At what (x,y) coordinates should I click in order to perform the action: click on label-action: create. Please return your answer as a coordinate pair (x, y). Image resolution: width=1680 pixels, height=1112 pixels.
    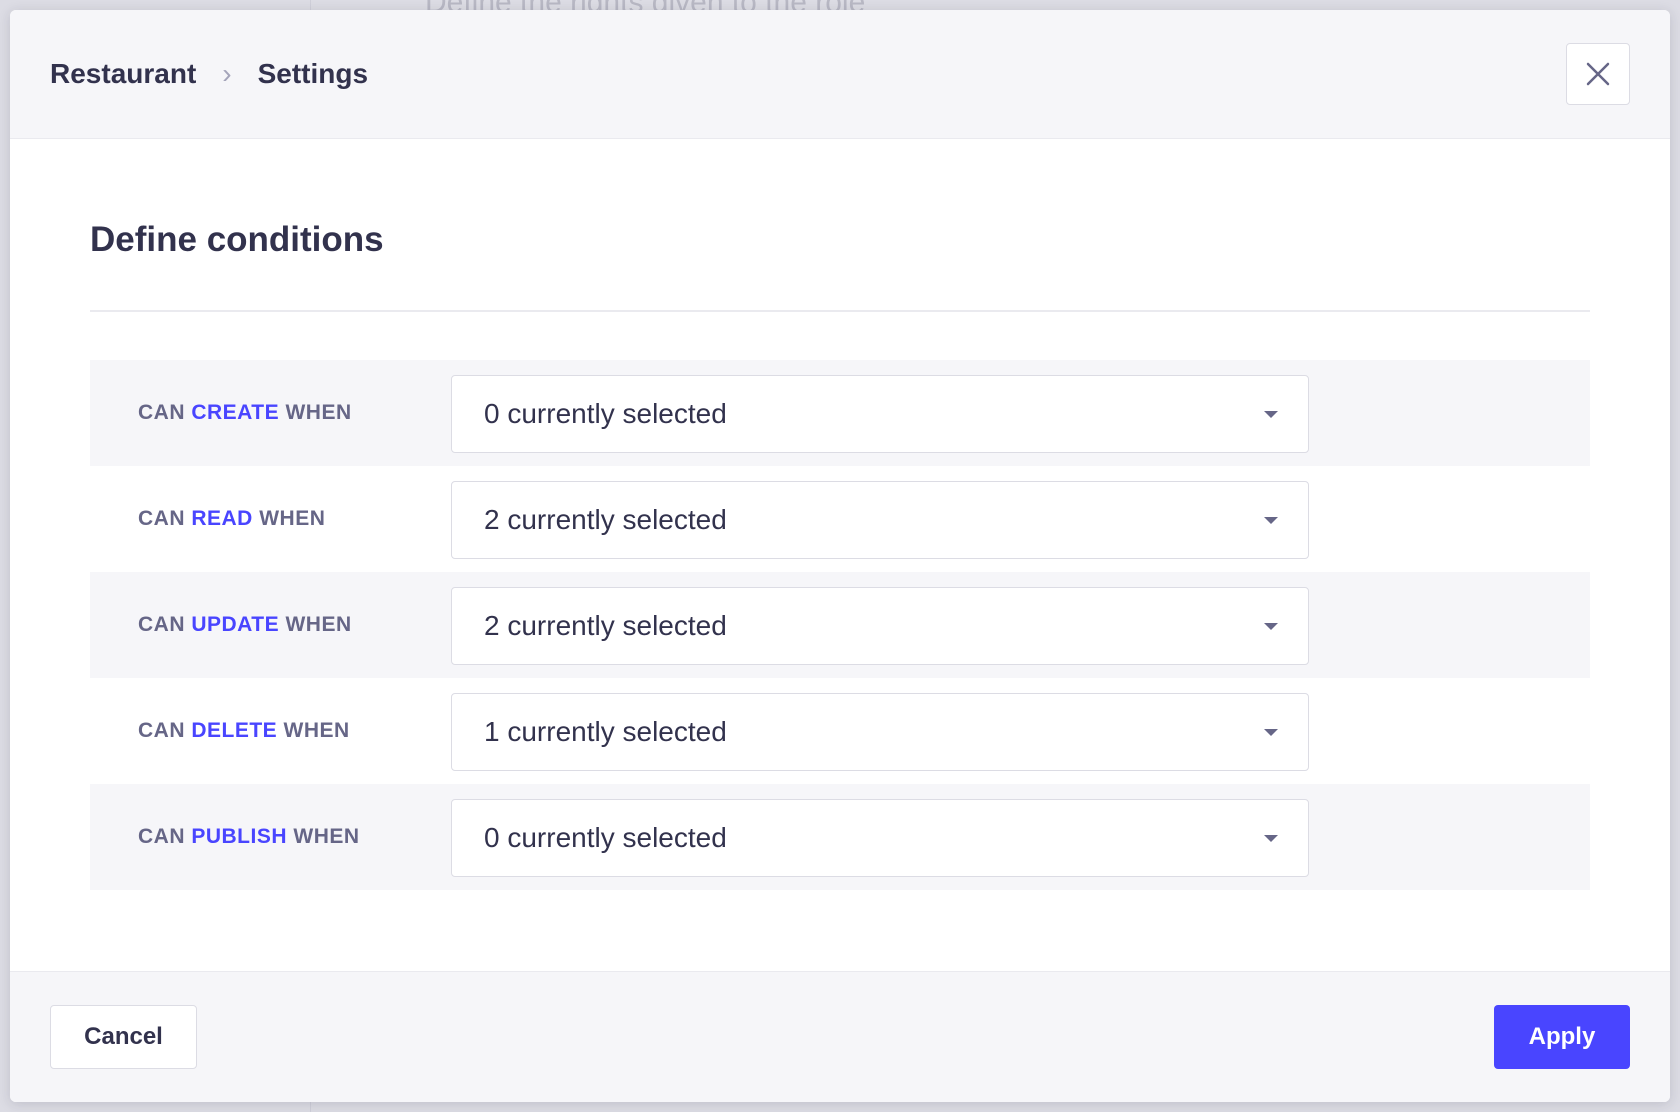
    Looking at the image, I should click on (235, 412).